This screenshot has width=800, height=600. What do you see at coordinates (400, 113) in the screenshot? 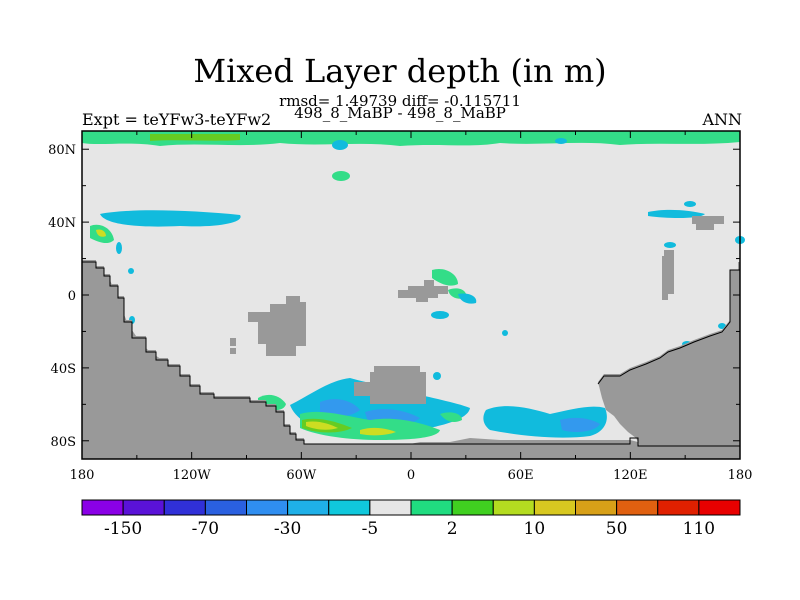
I see `case-line: 498_8_MaBP - 498_8_MaBP` at bounding box center [400, 113].